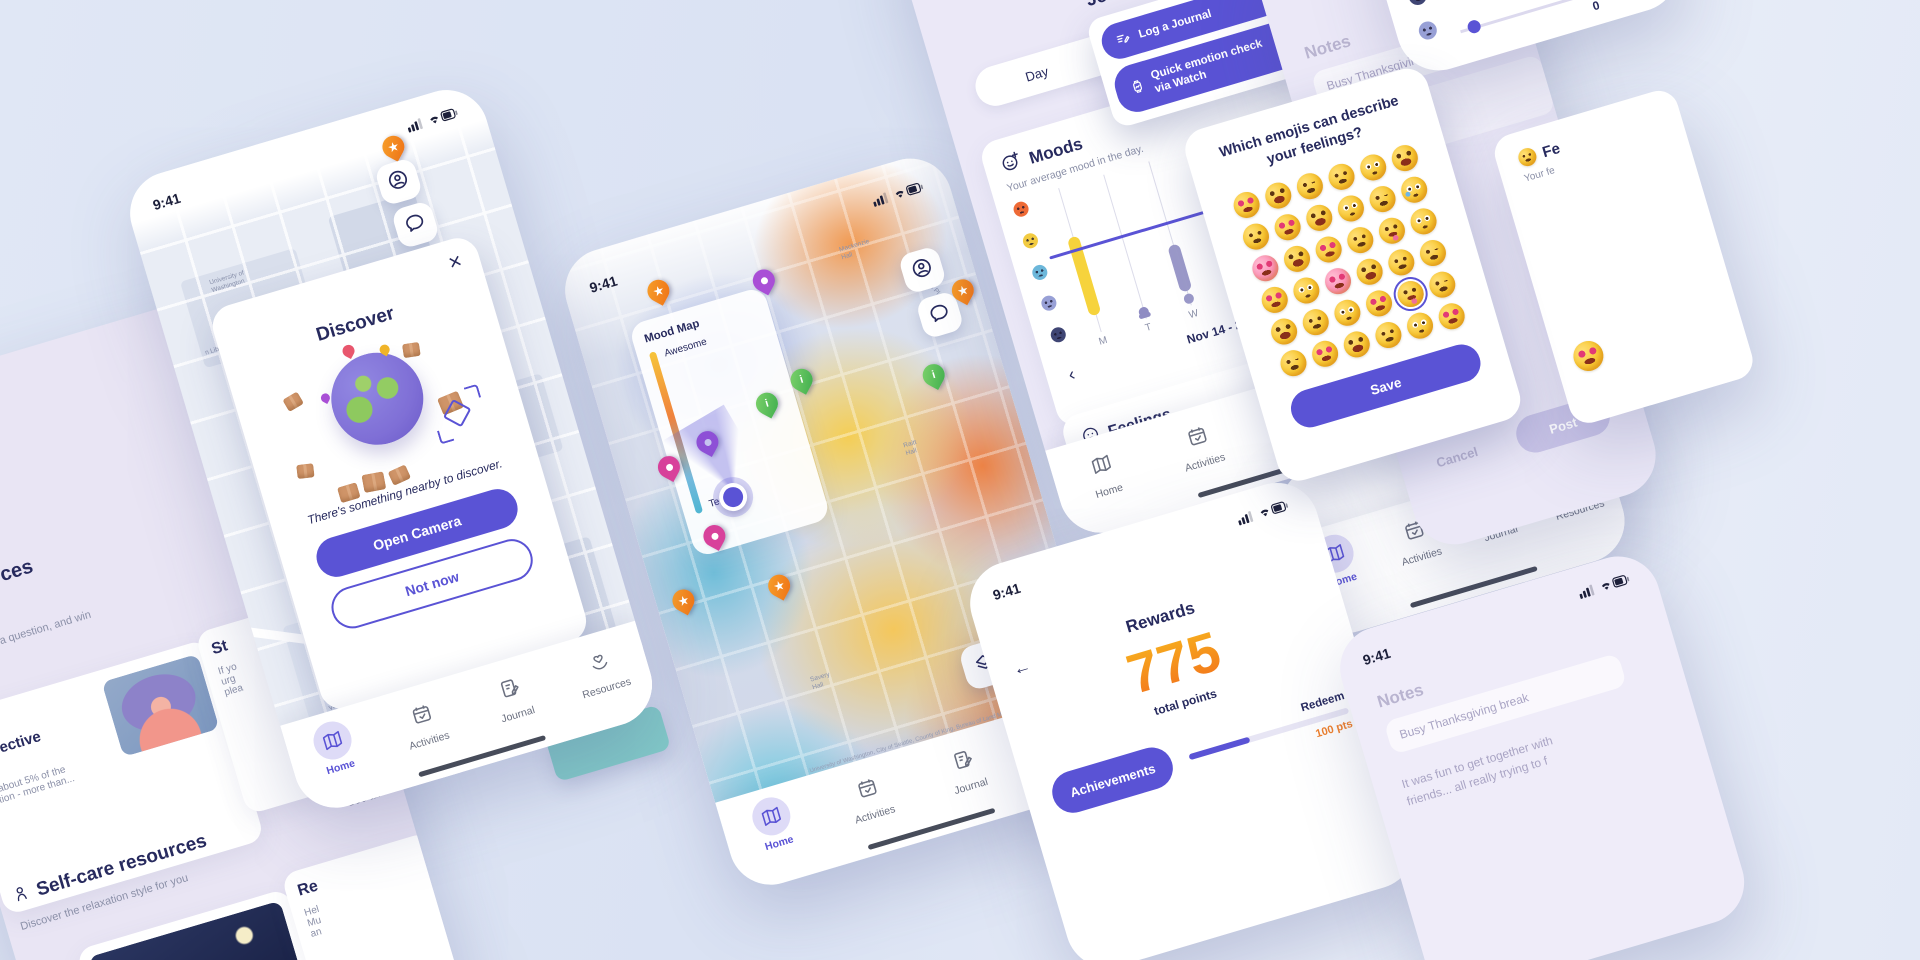 The width and height of the screenshot is (1920, 960). I want to click on rating-slider-track, so click(1537, 16).